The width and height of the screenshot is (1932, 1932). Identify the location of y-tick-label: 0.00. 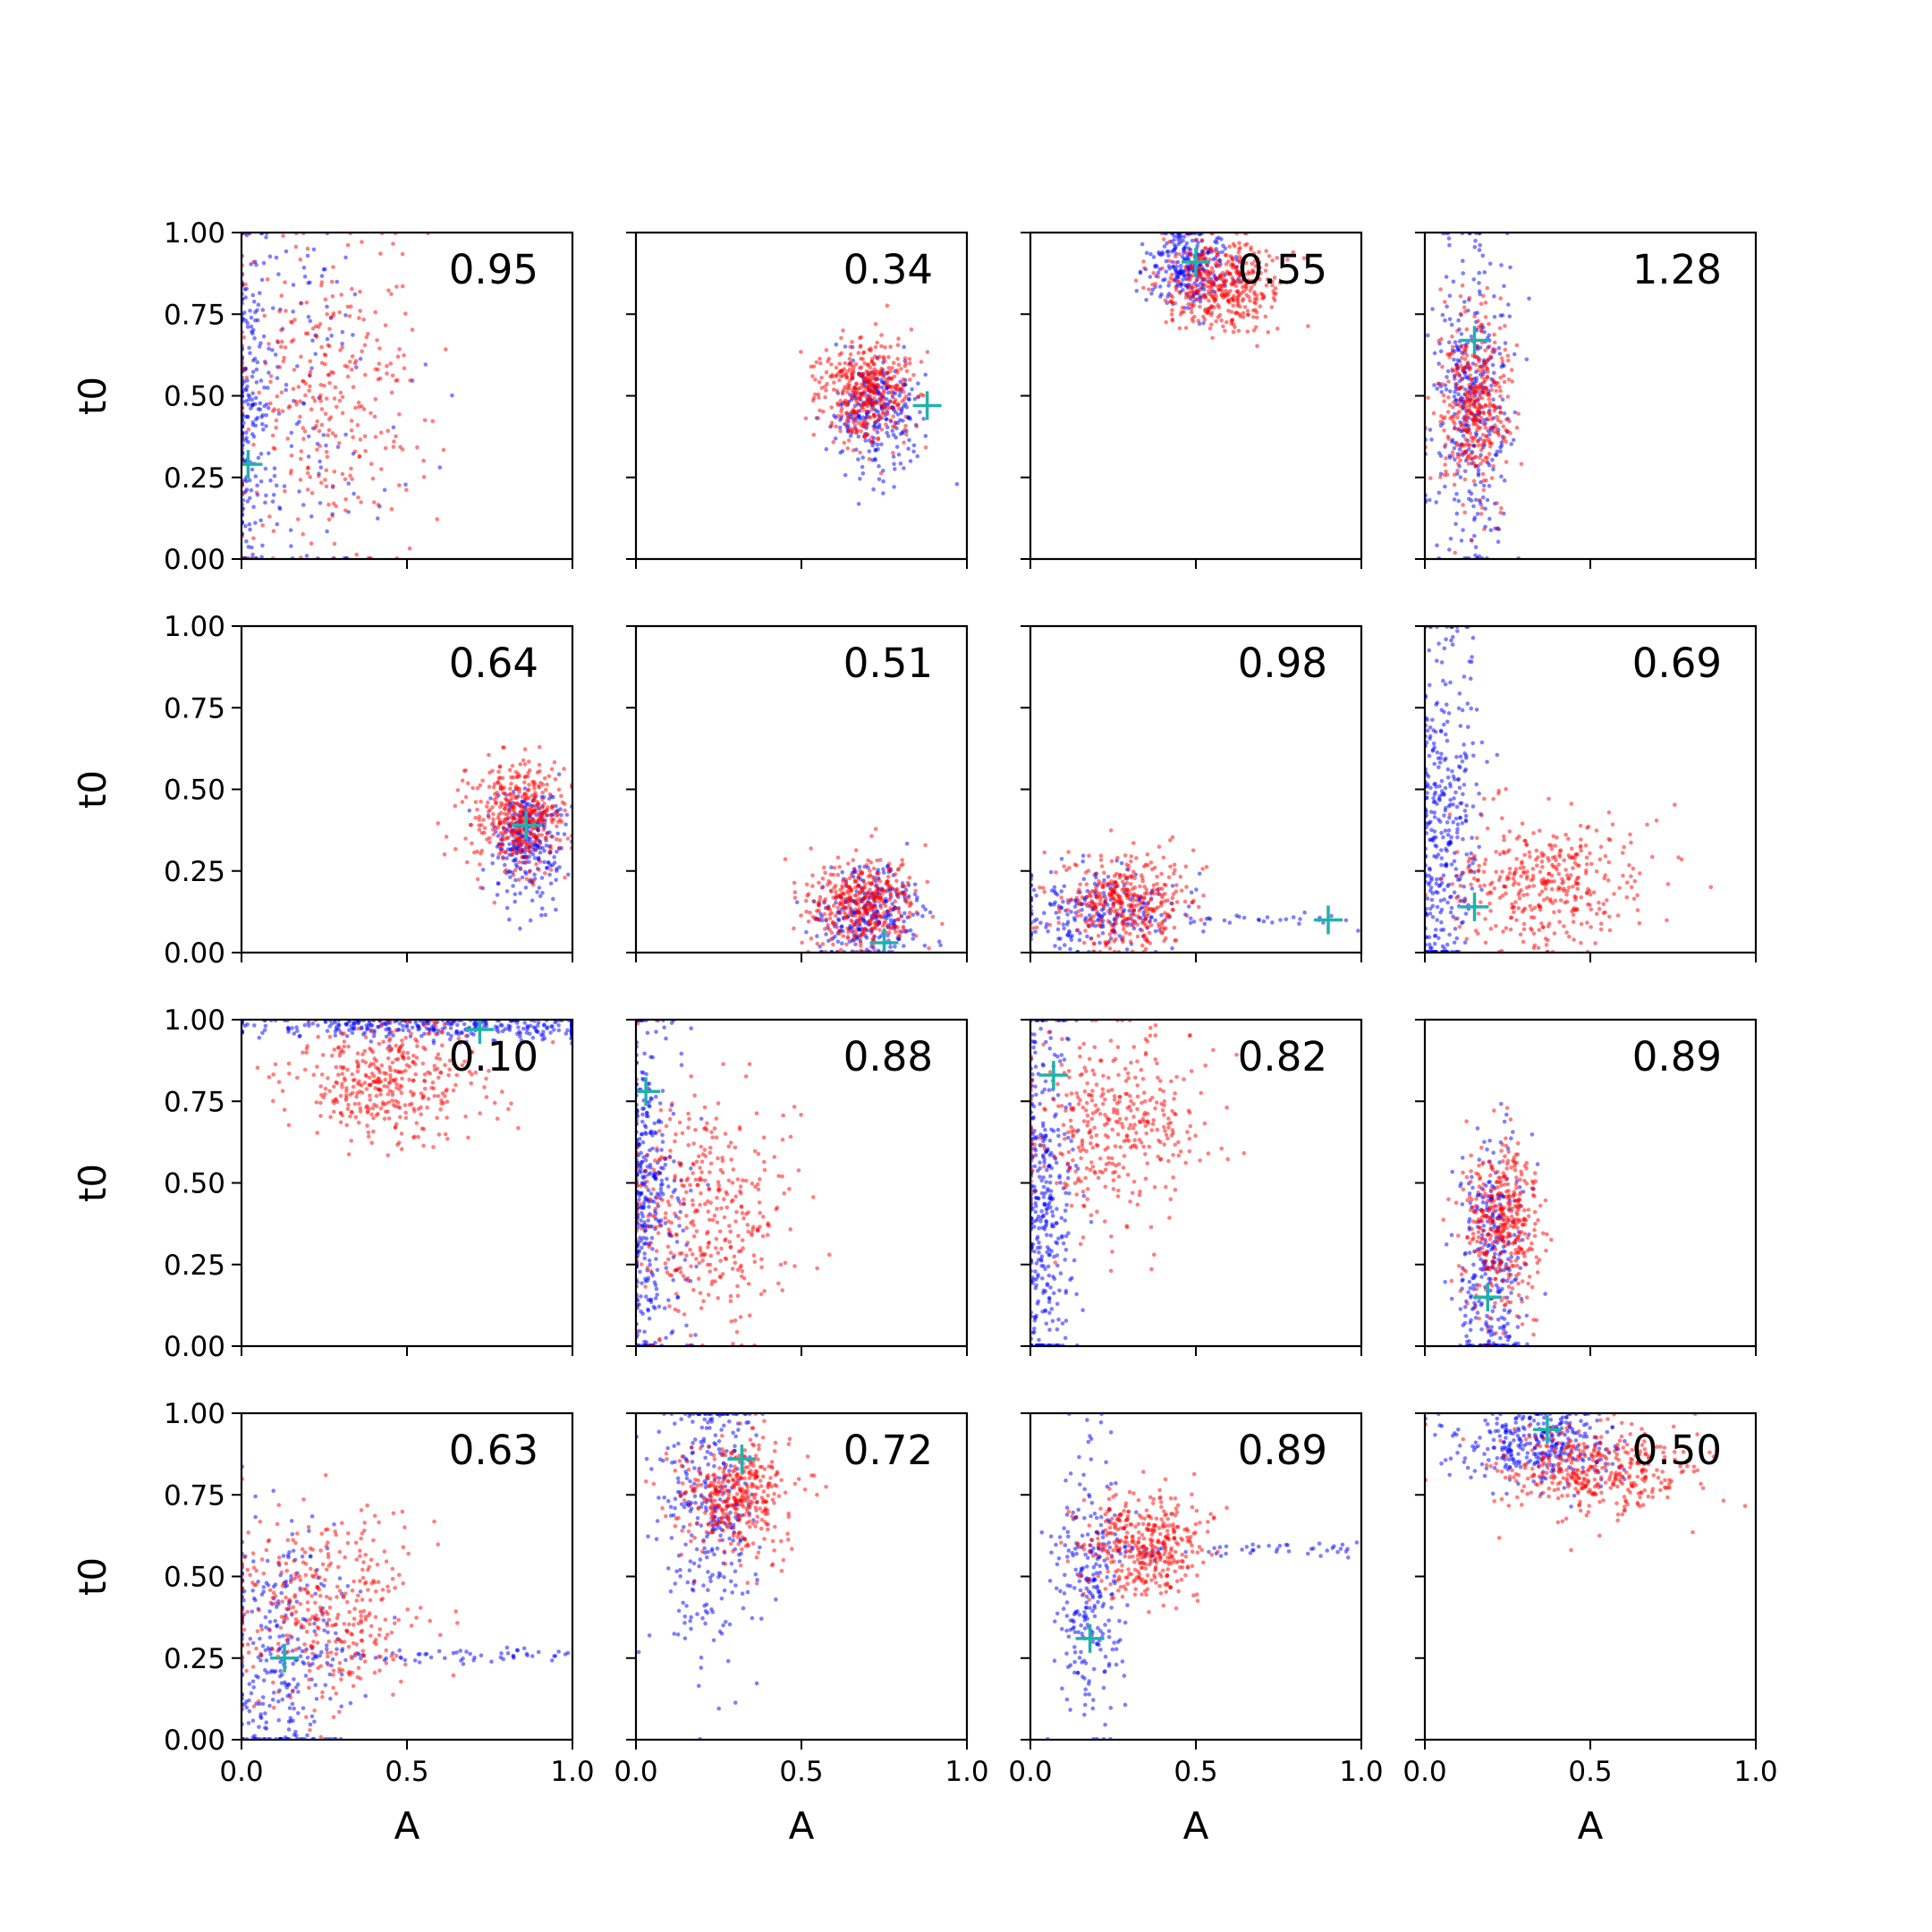
(194, 560).